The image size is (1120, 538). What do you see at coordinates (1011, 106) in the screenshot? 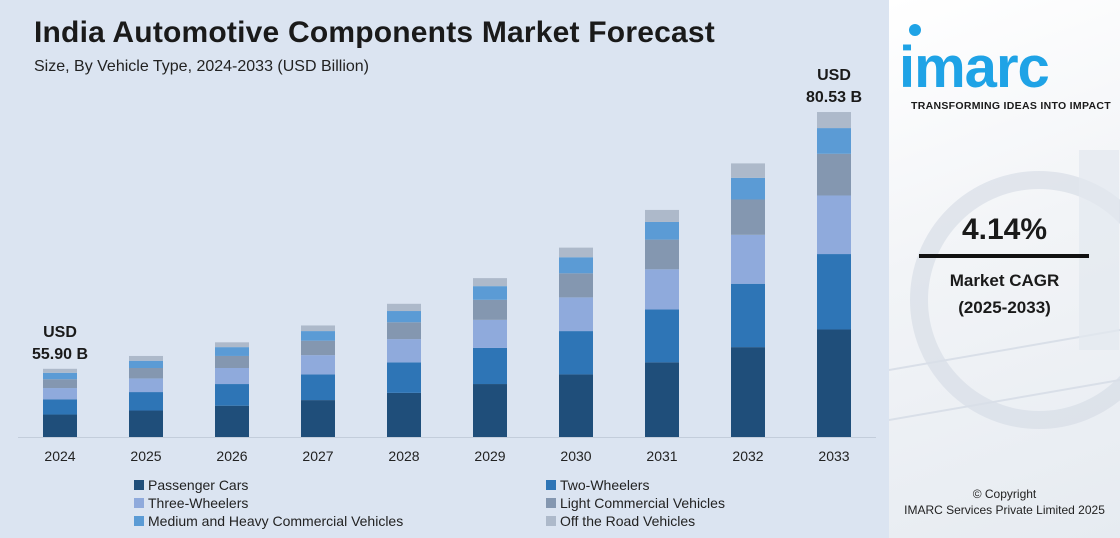
I see `logo-tagline: TRANSFORMING IDEAS INTO IMPACT` at bounding box center [1011, 106].